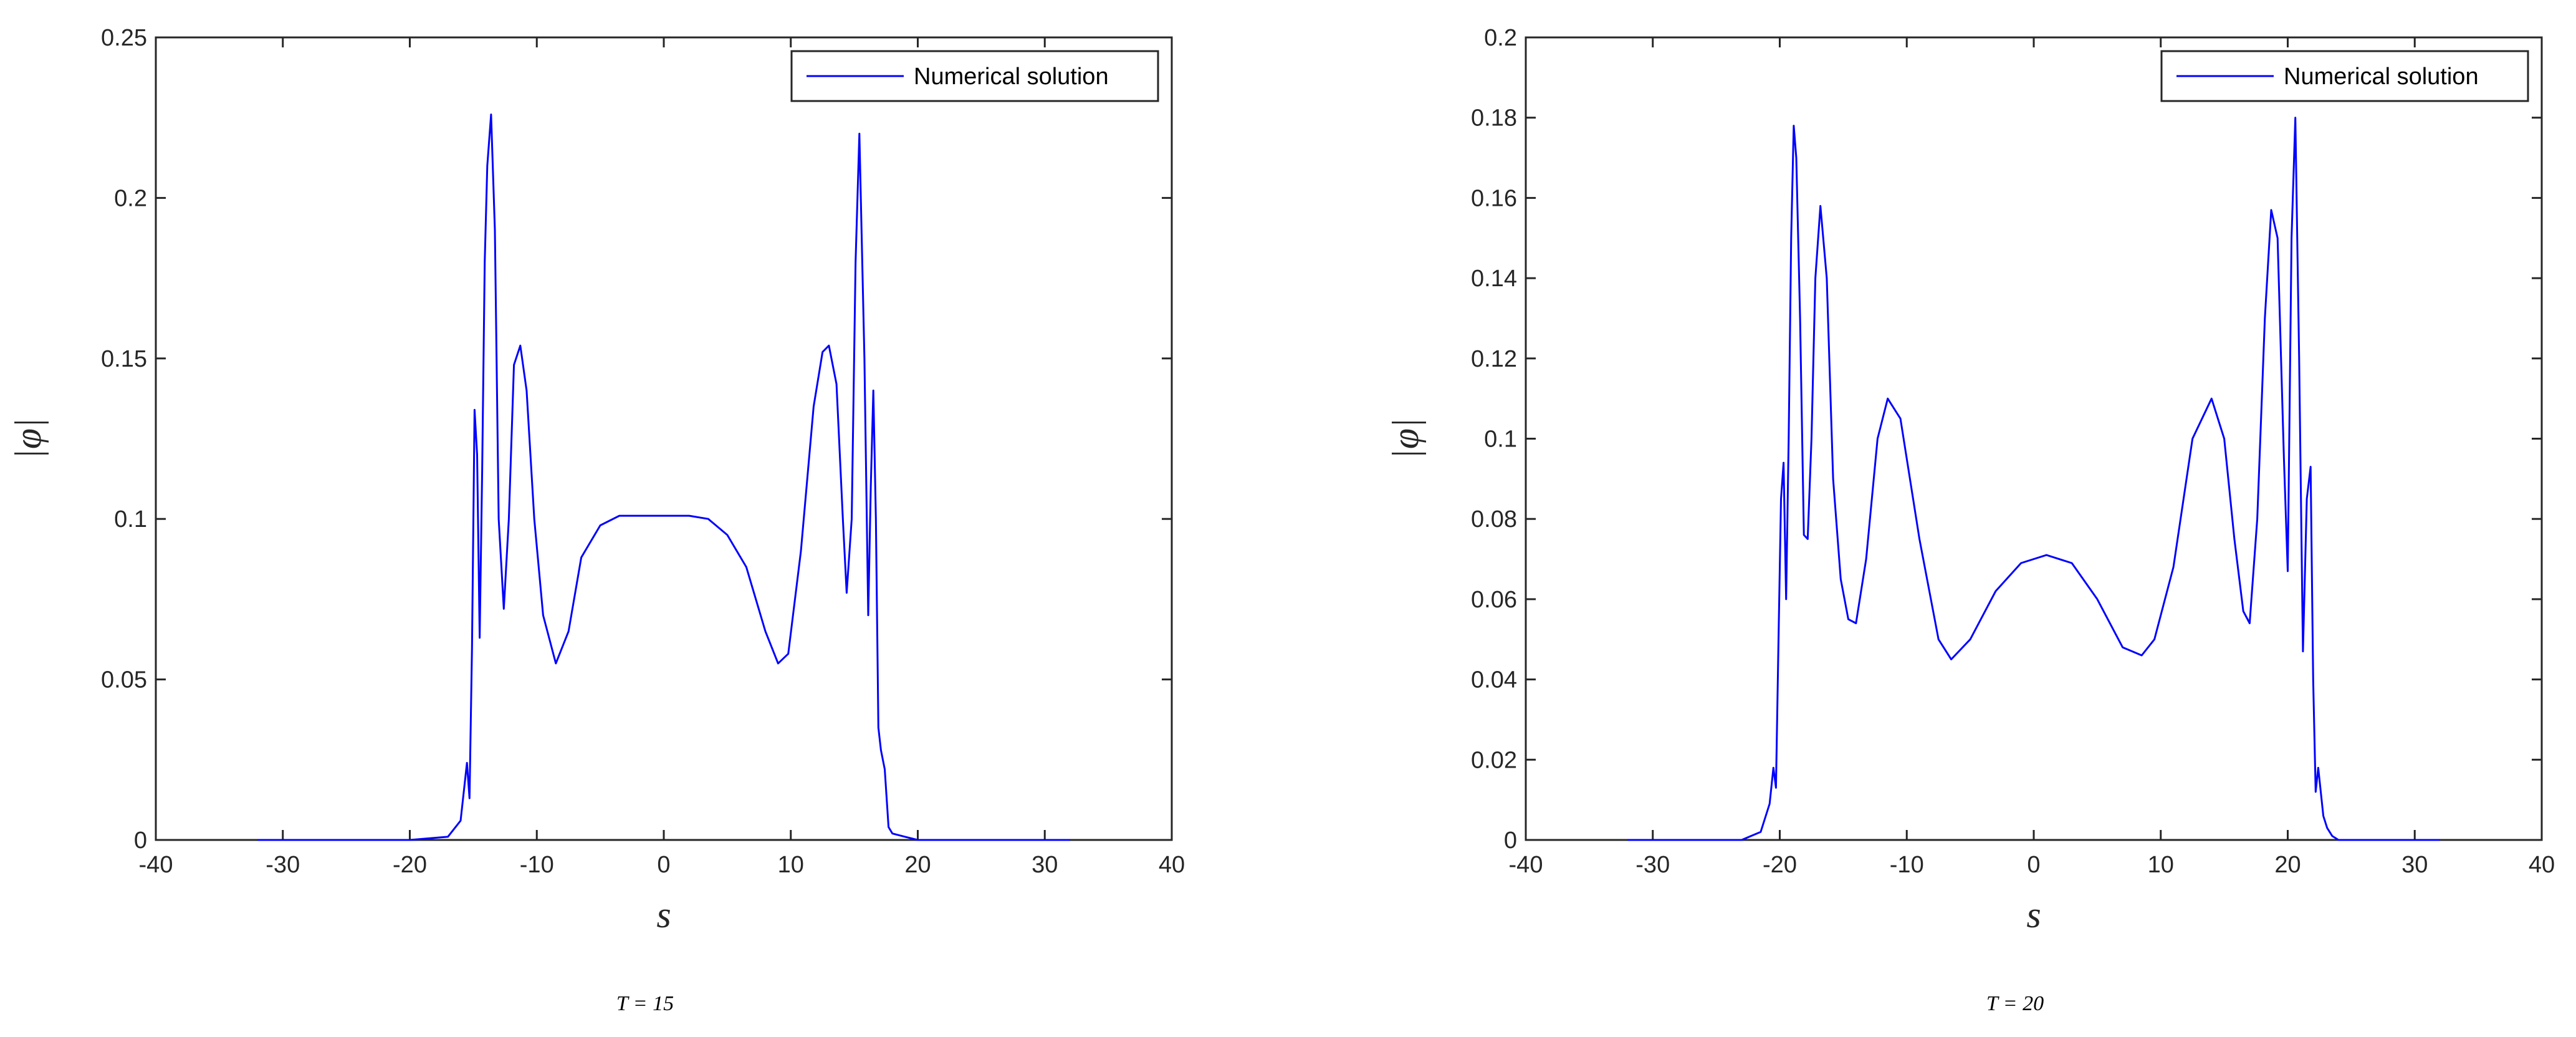 This screenshot has height=1037, width=2576. I want to click on panel-caption: T = 20, so click(2015, 1004).